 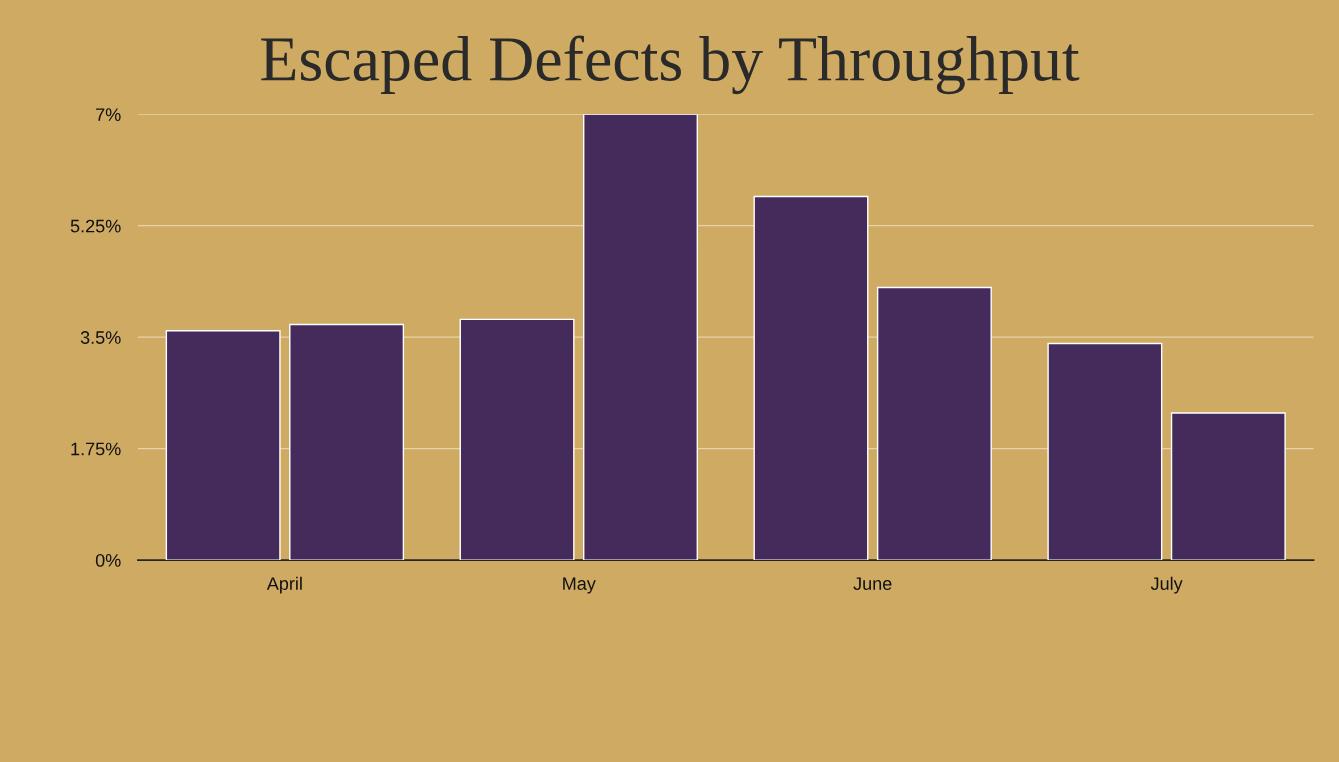 I want to click on y-tick-label: 0%, so click(x=108, y=560).